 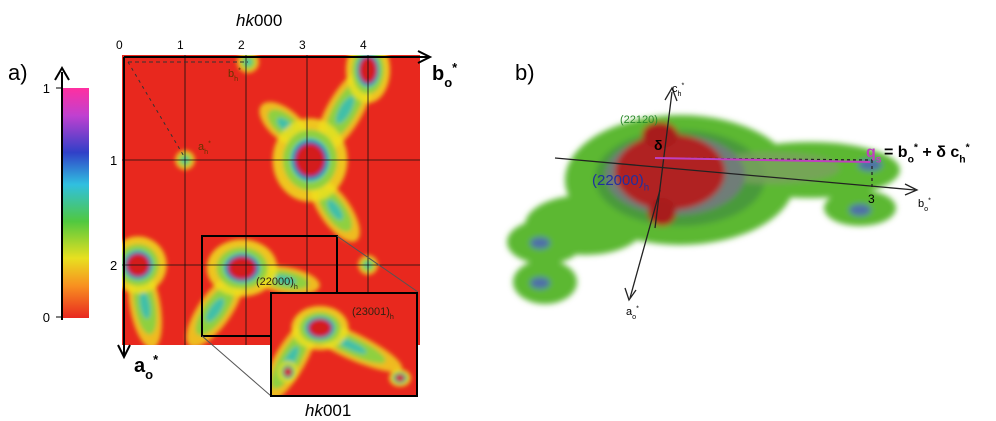 What do you see at coordinates (46, 317) in the screenshot?
I see `colorbar-label: 0` at bounding box center [46, 317].